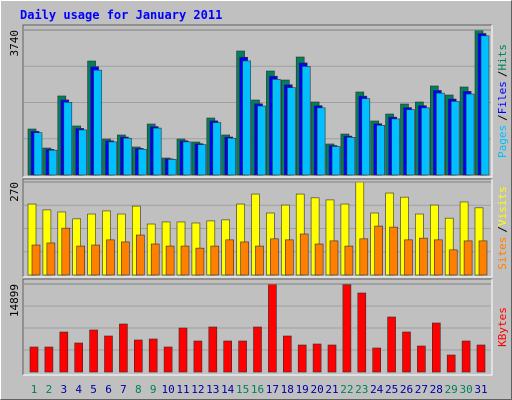  Describe the element at coordinates (167, 389) in the screenshot. I see `x-tick-label: 10` at that location.